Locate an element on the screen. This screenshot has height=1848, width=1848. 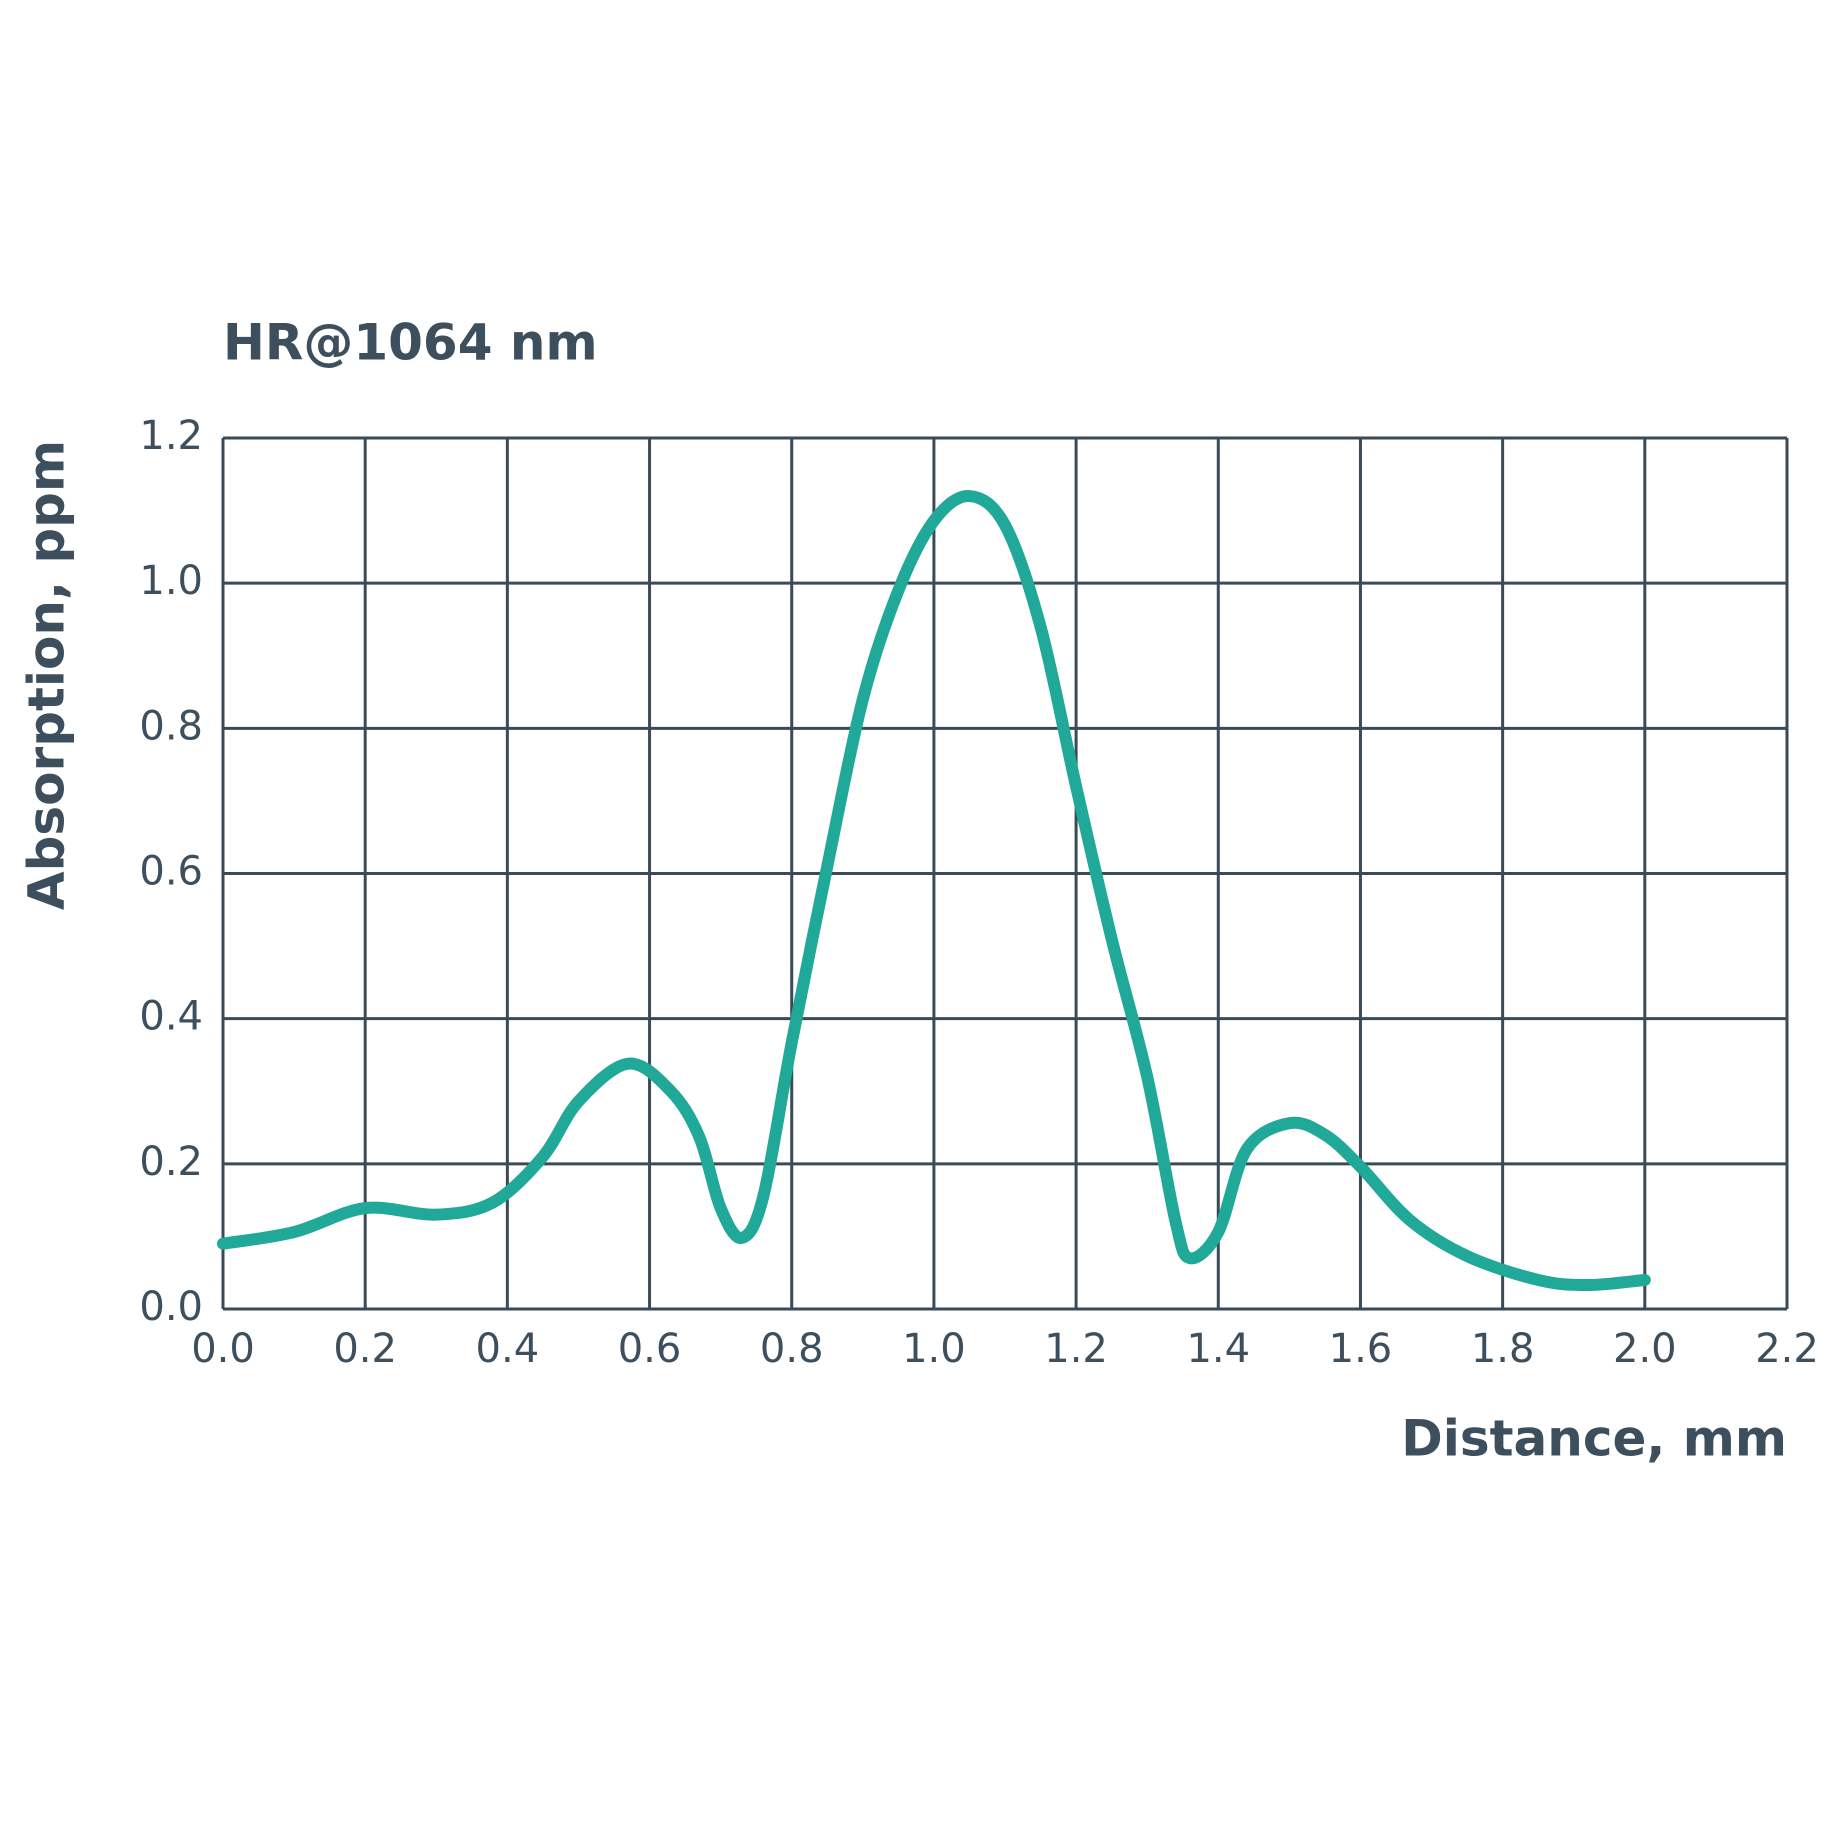
y-tick-label: 1.2 is located at coordinates (171, 436).